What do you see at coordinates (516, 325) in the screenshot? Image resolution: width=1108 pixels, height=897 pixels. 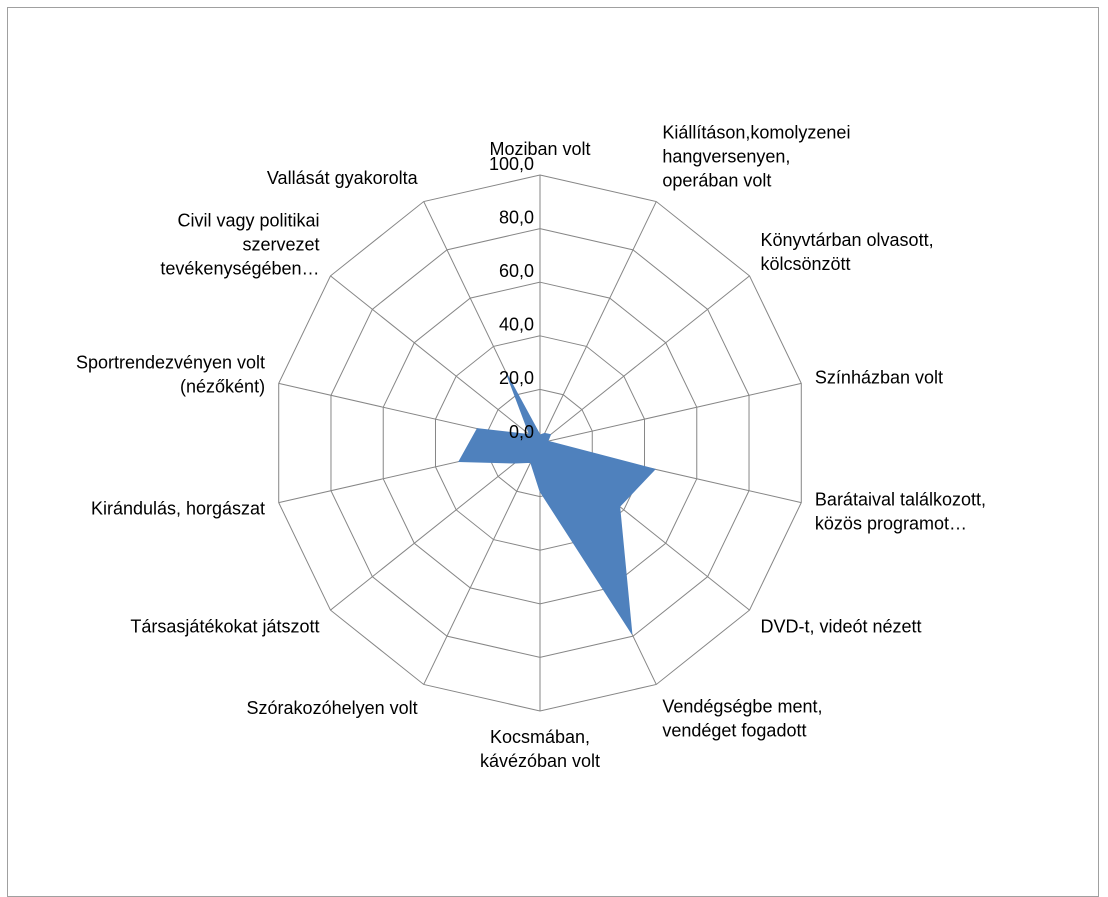 I see `tick-label: 40,0` at bounding box center [516, 325].